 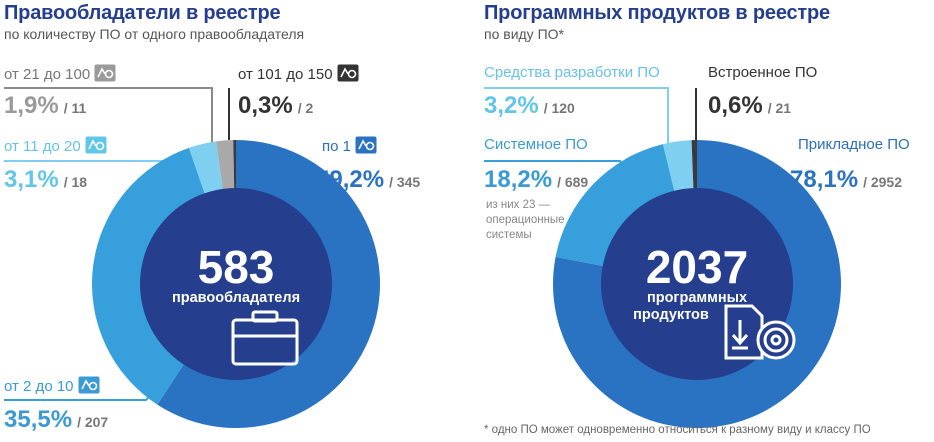 What do you see at coordinates (536, 144) in the screenshot?
I see `chart2-label-system: Системное ПО` at bounding box center [536, 144].